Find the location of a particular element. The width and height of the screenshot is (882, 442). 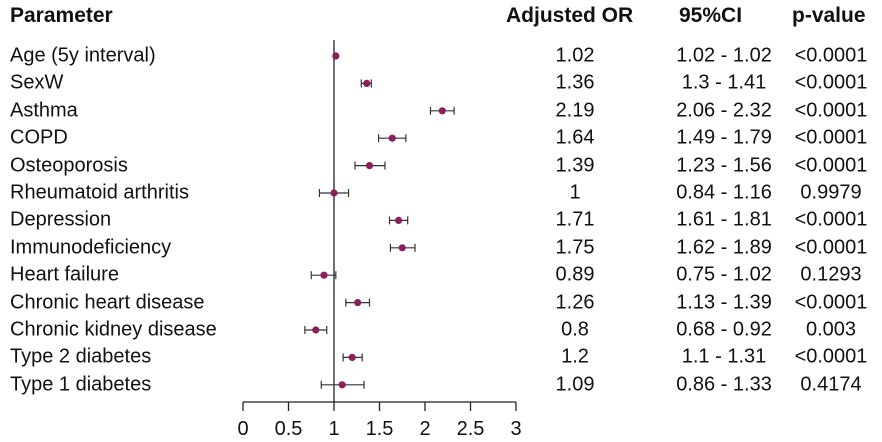

row-or-value: 1.39 is located at coordinates (575, 165).